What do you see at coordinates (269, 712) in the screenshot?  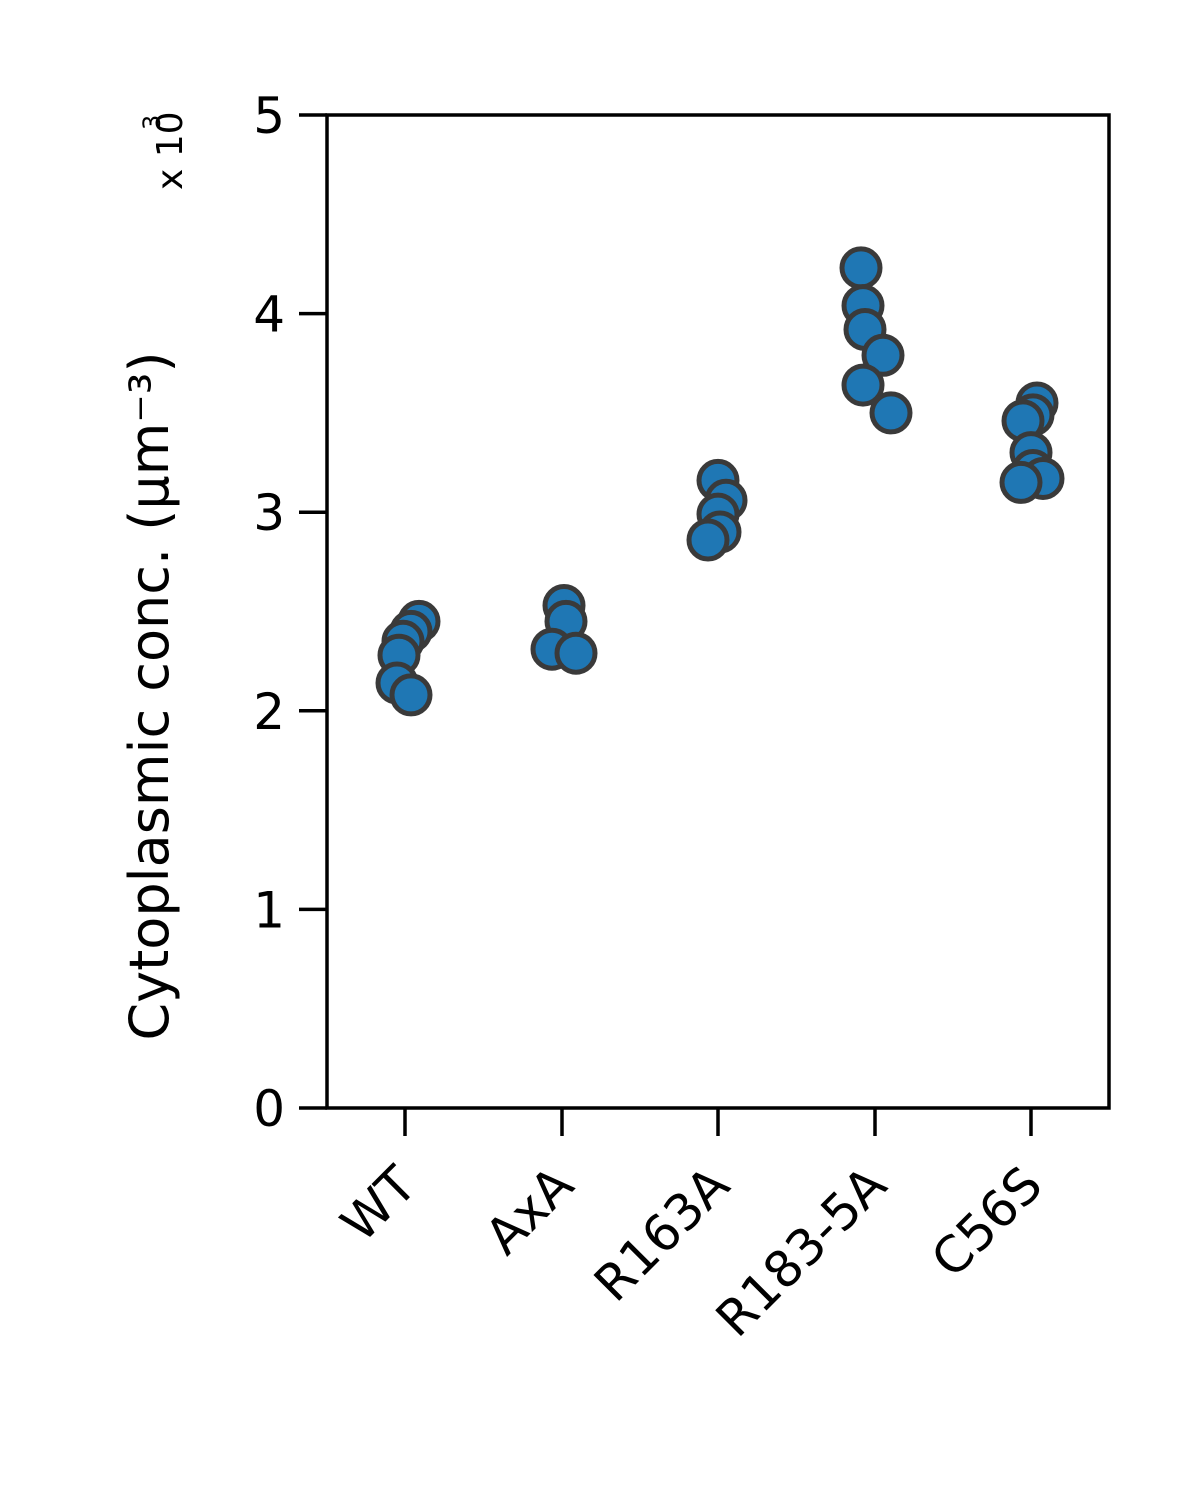 I see `y-tick-label: 2` at bounding box center [269, 712].